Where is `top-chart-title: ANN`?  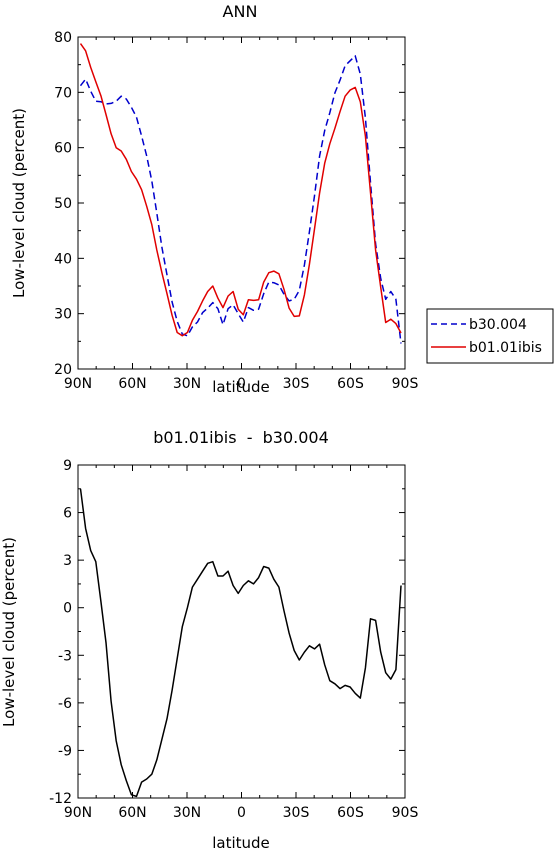 top-chart-title: ANN is located at coordinates (240, 11).